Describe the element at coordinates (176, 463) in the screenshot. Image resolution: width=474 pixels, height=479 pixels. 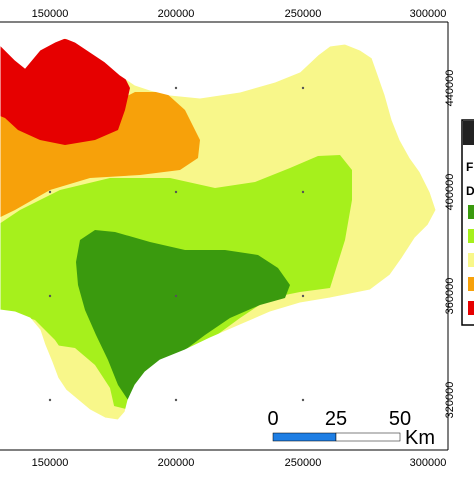
I see `bottom-tick-label: 200000` at that location.